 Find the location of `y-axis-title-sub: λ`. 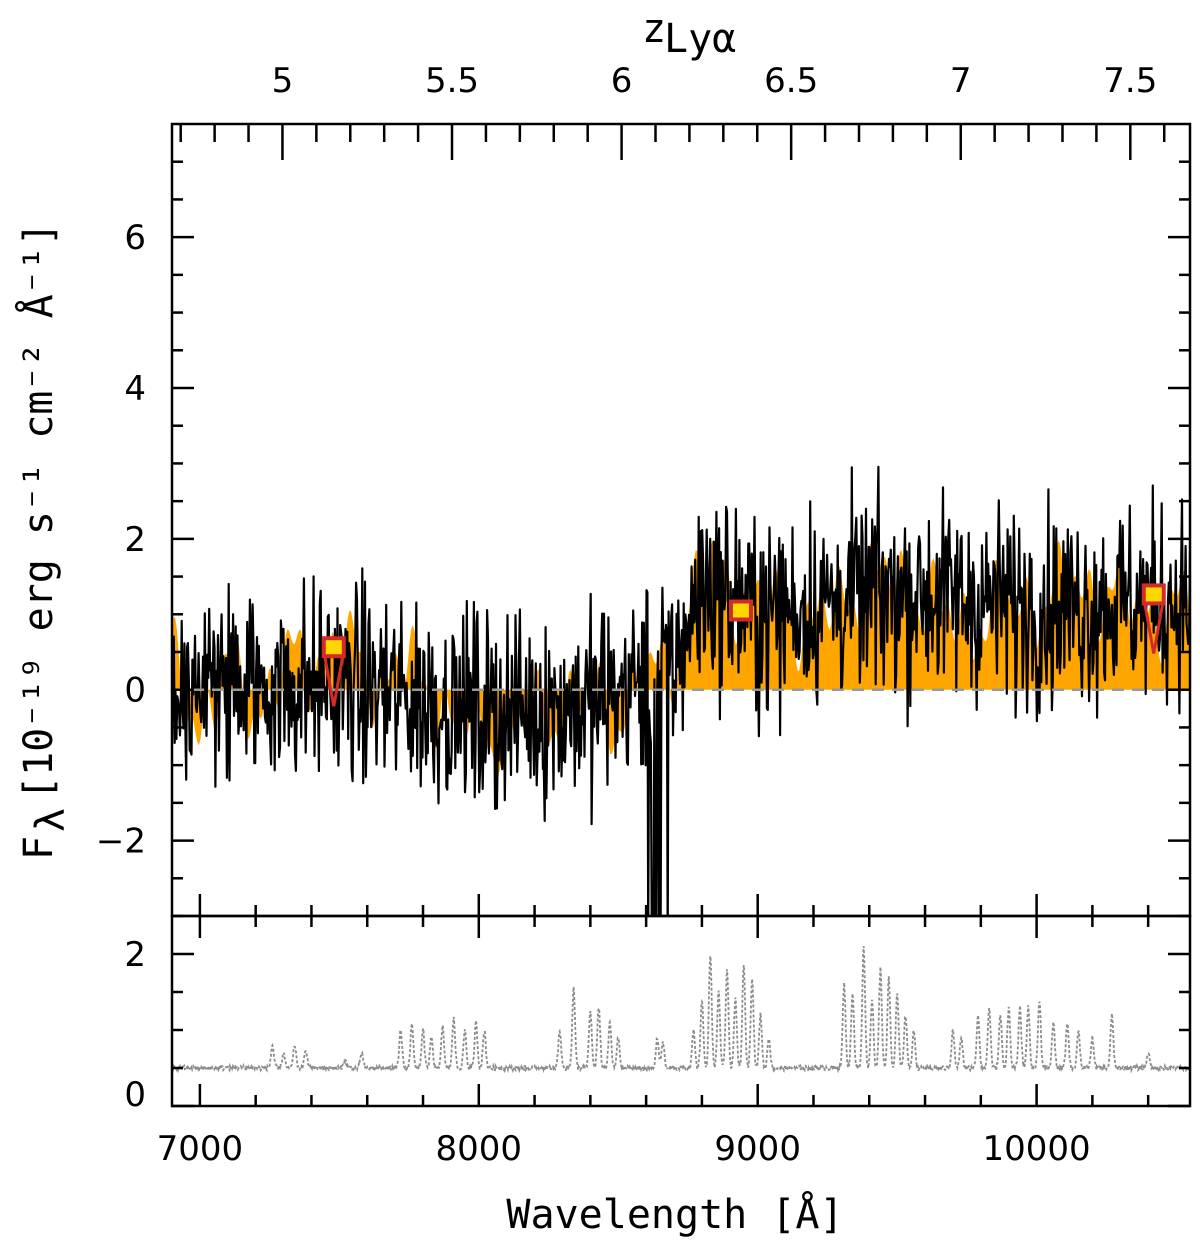

y-axis-title-sub: λ is located at coordinates (51, 820).